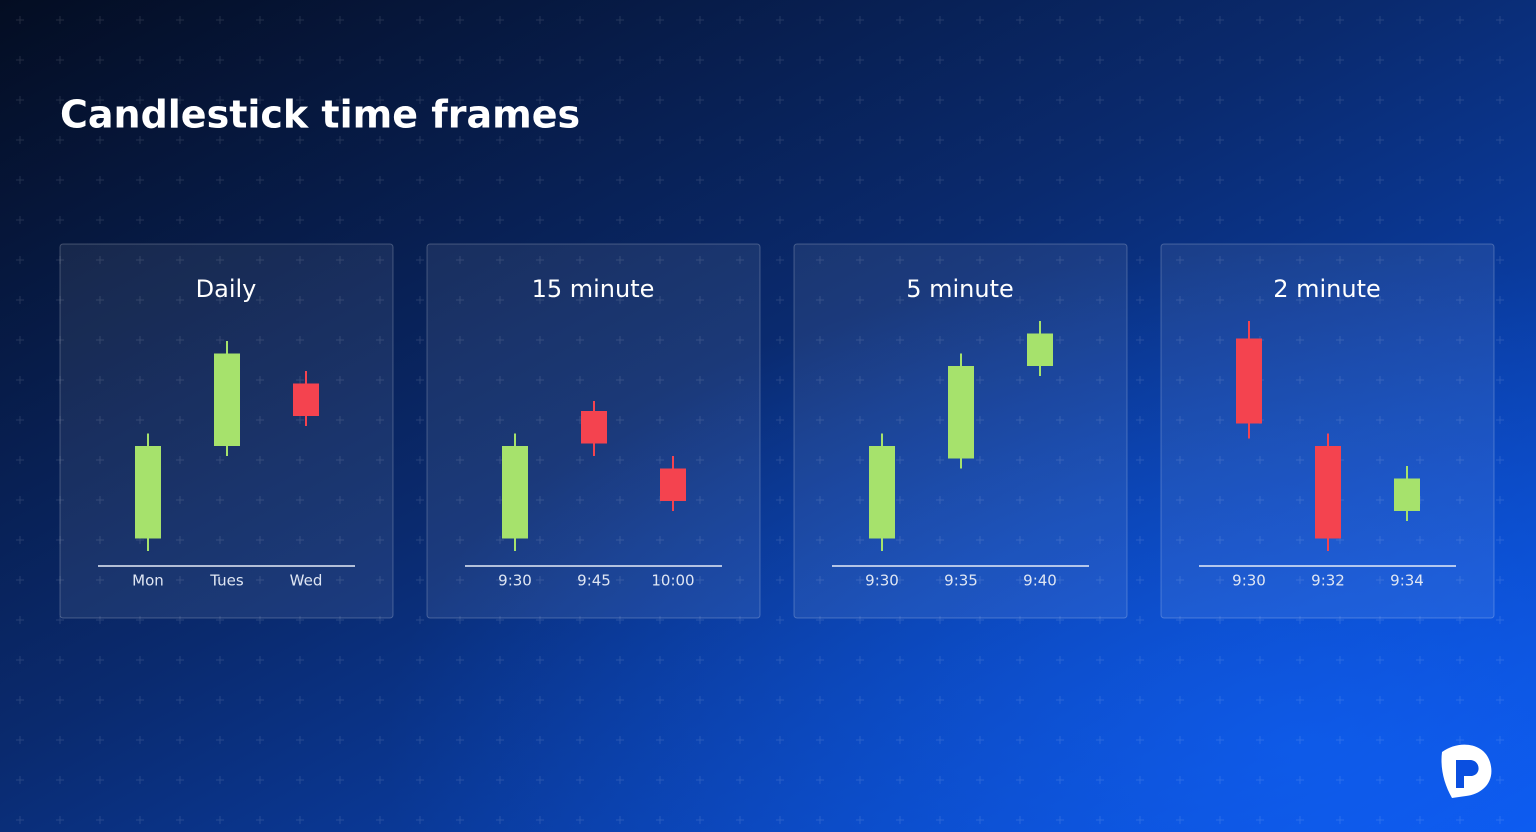  Describe the element at coordinates (306, 581) in the screenshot. I see `x-tick-label: Wed` at that location.